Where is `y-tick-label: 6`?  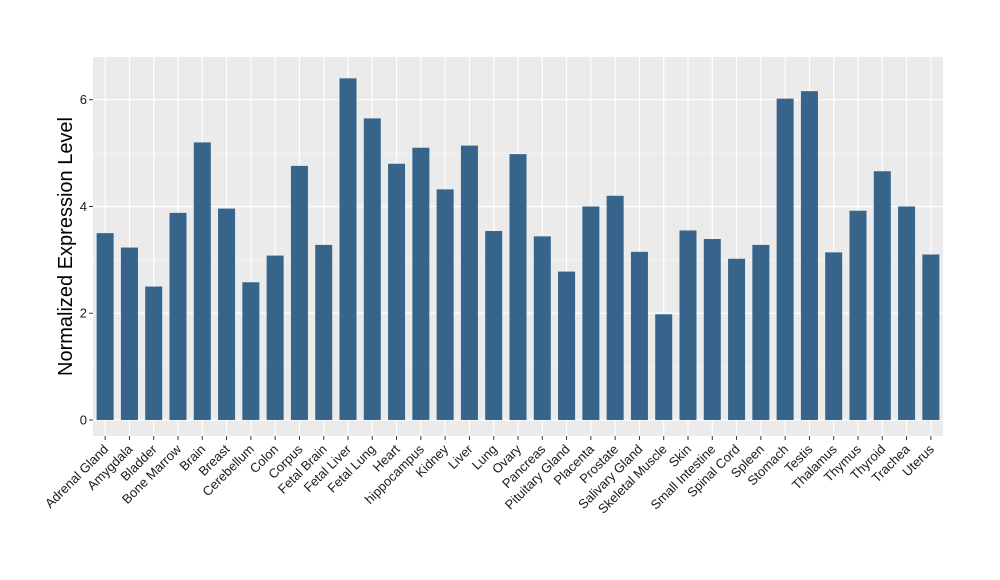 y-tick-label: 6 is located at coordinates (83, 99).